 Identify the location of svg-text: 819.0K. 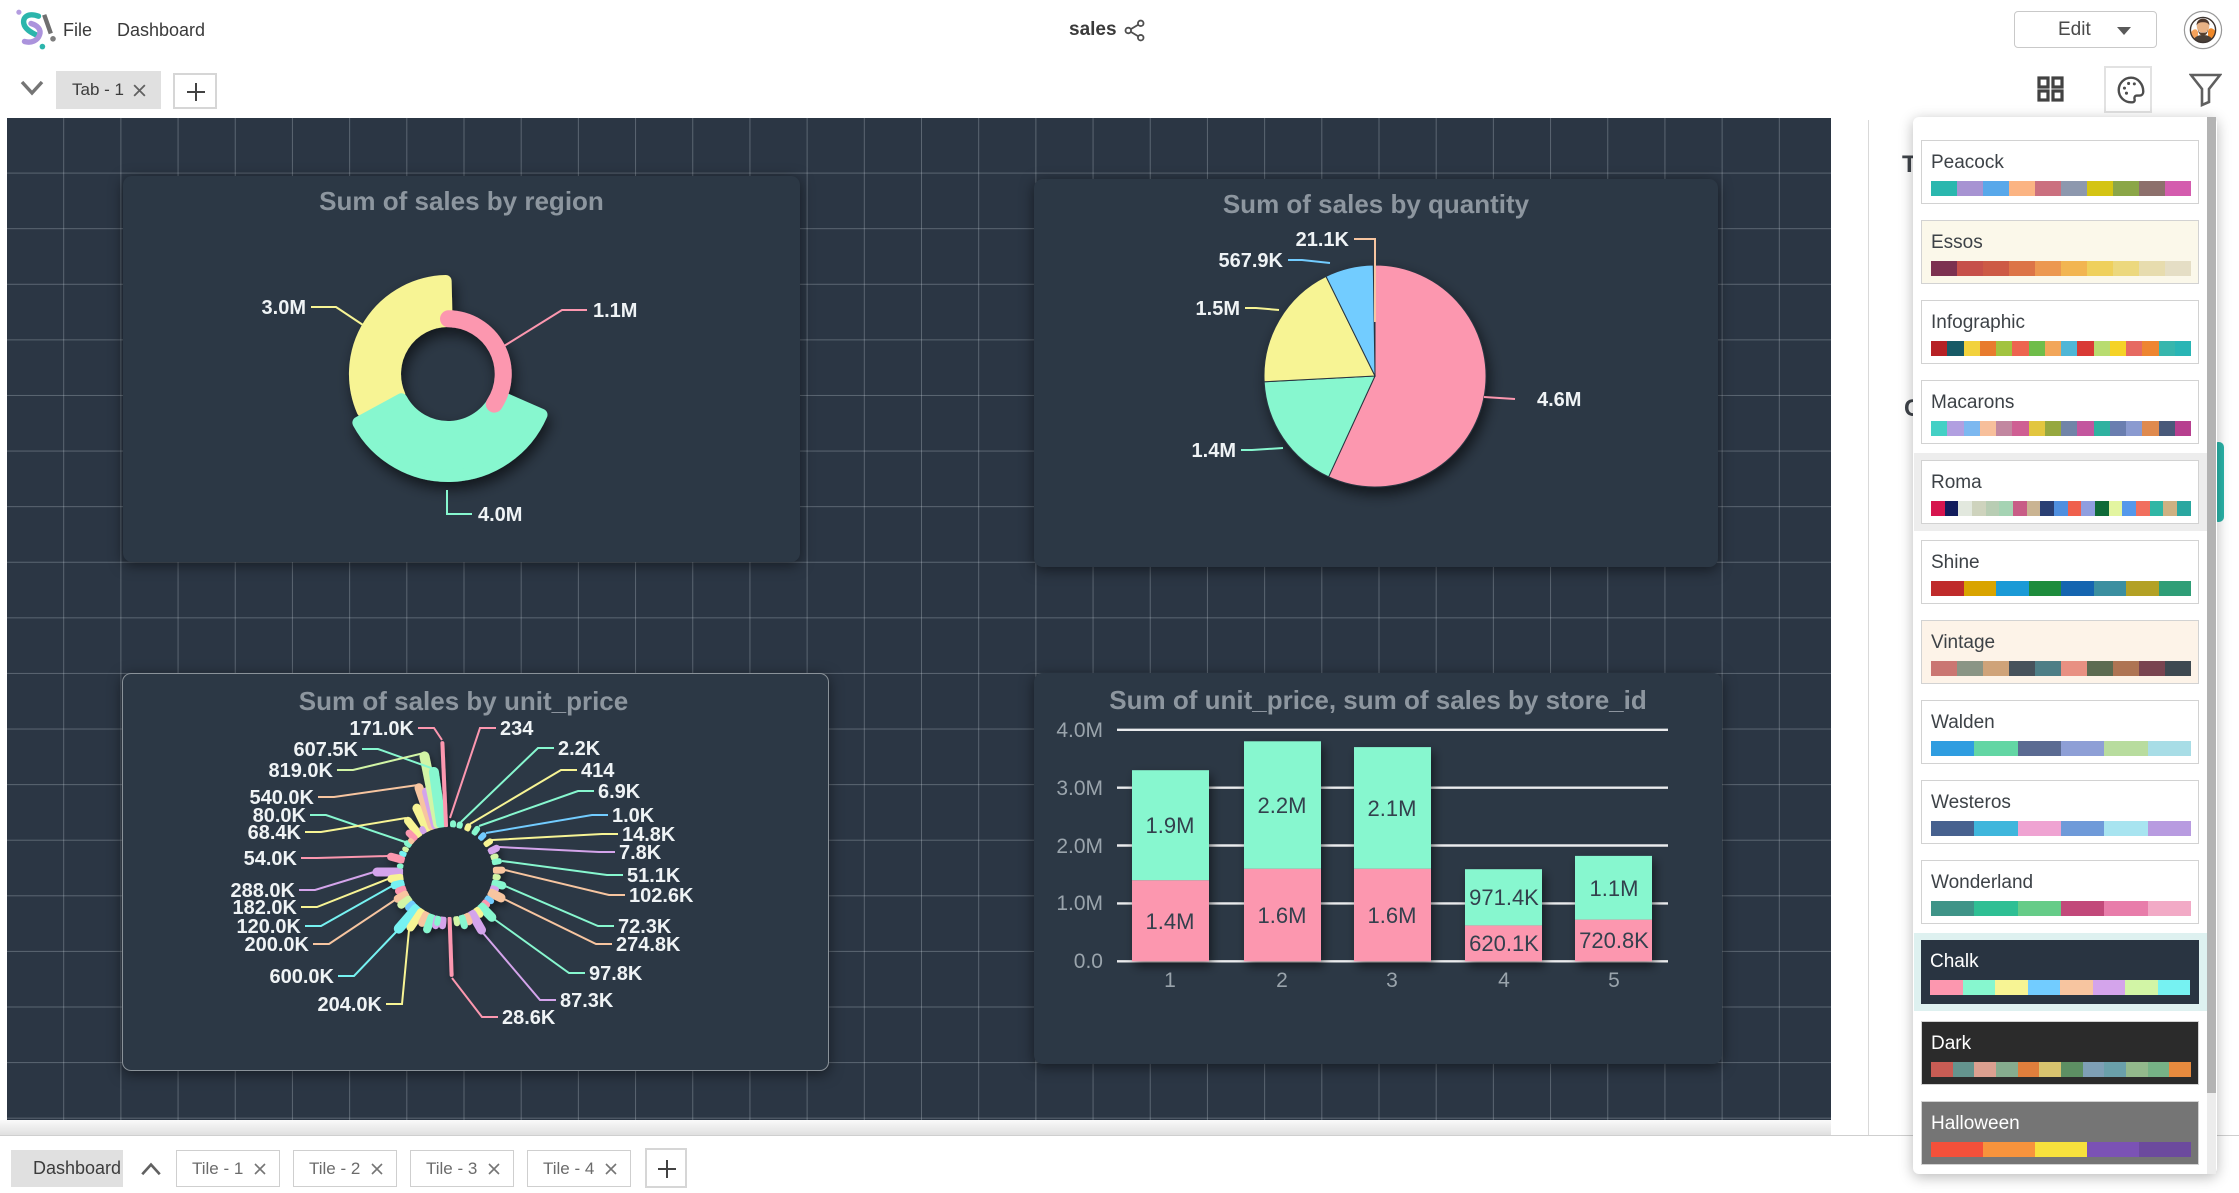
(301, 771).